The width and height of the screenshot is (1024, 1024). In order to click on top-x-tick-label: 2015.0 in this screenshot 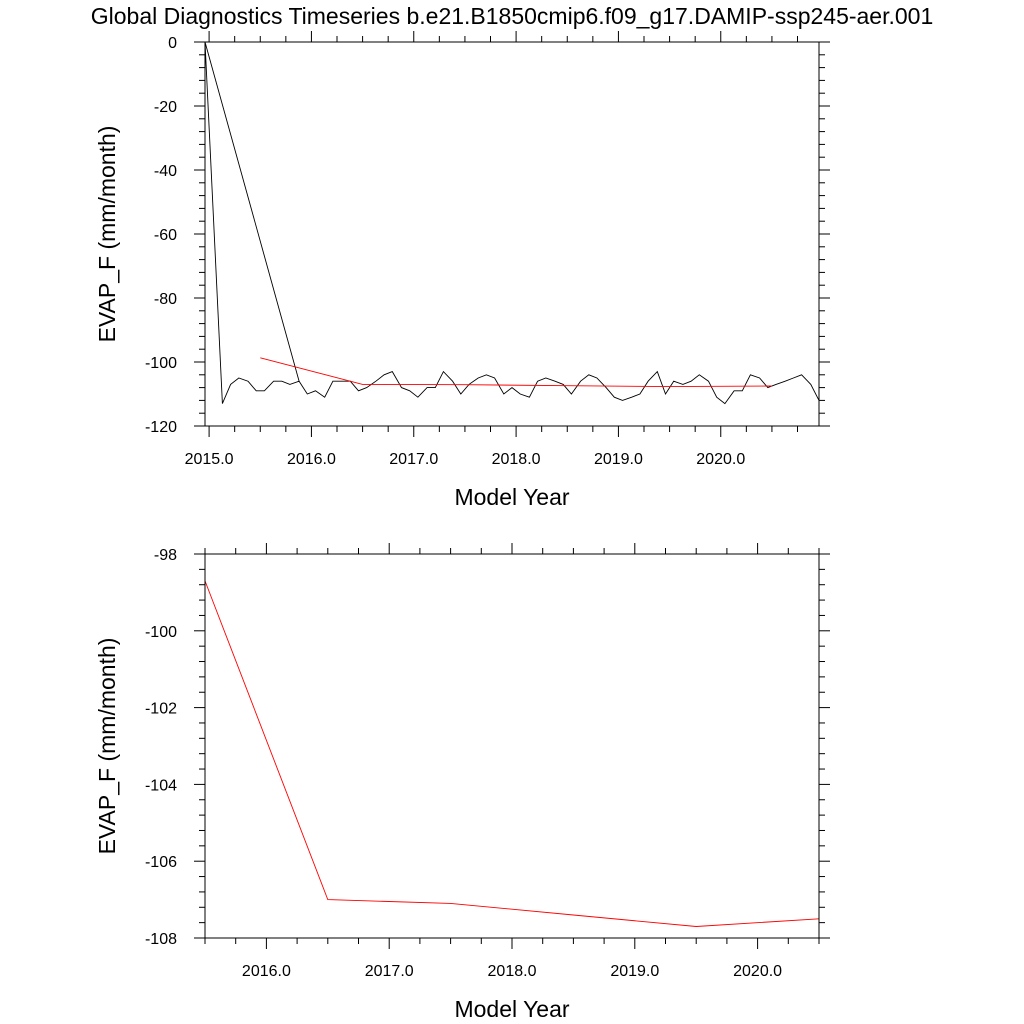, I will do `click(209, 459)`.